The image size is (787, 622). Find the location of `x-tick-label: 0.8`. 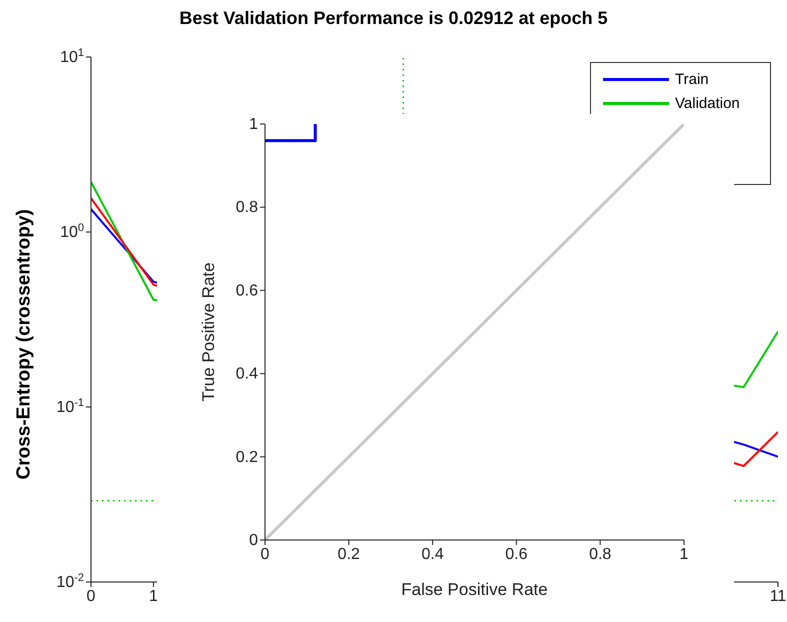

x-tick-label: 0.8 is located at coordinates (600, 554).